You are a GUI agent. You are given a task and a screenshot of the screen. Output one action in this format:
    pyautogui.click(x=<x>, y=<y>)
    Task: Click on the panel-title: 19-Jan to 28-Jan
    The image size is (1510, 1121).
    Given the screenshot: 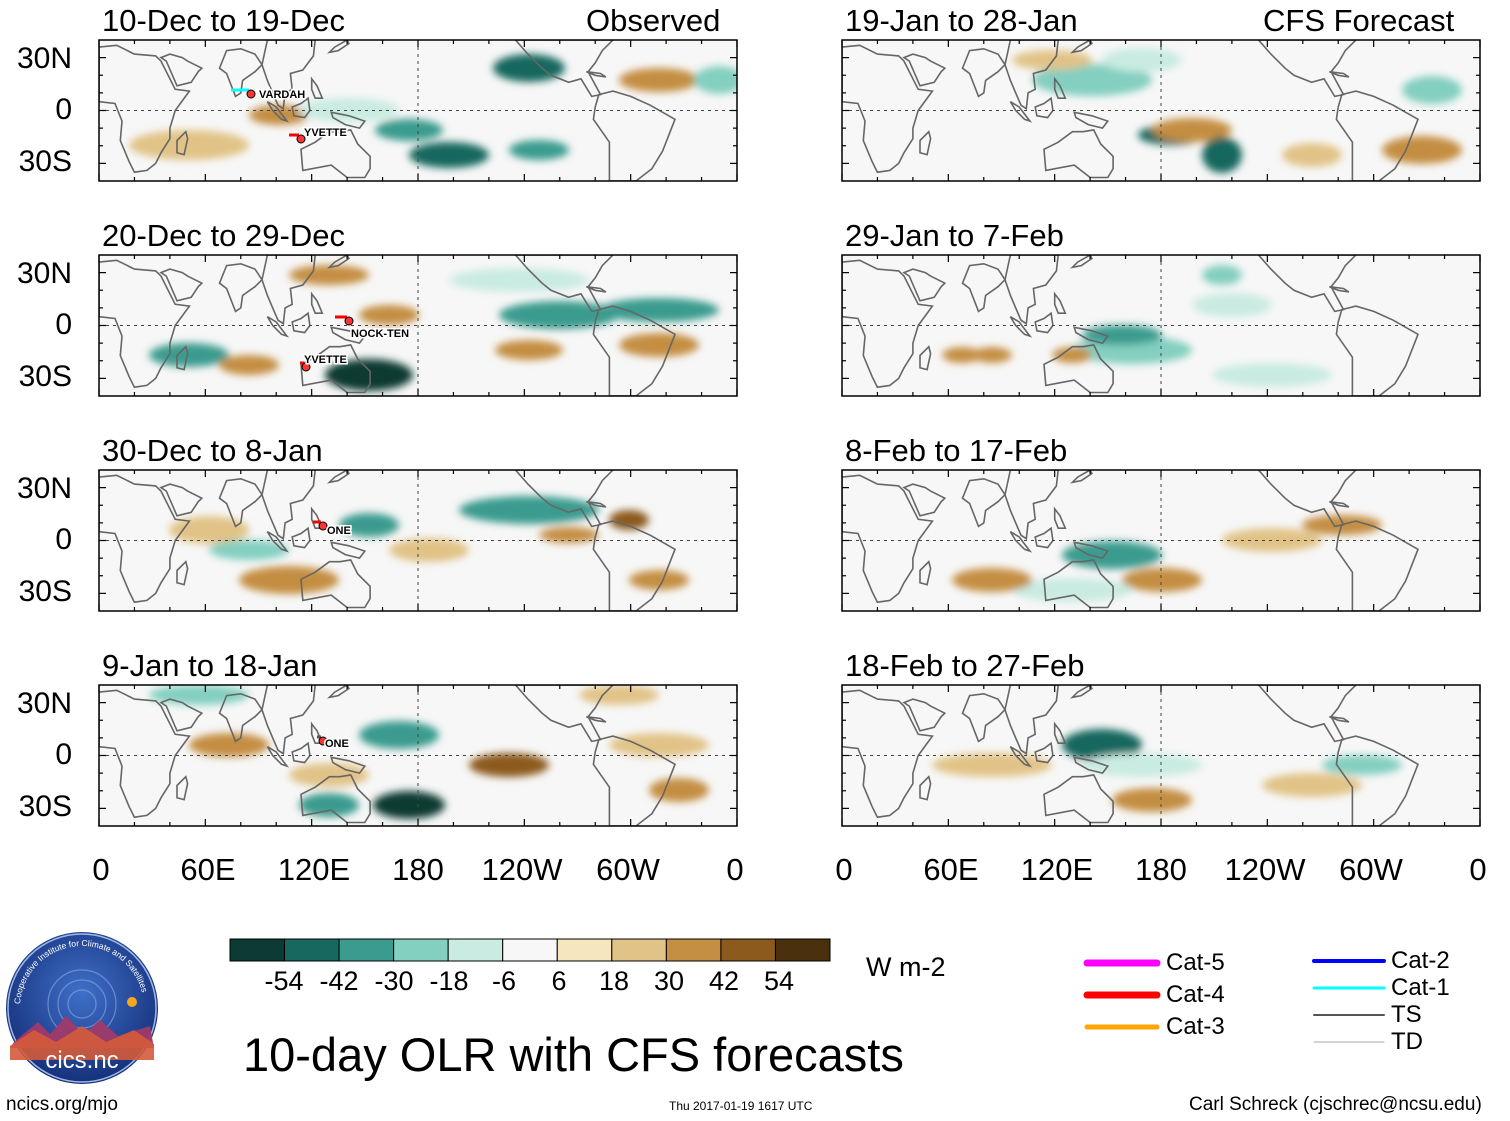 What is the action you would take?
    pyautogui.click(x=961, y=20)
    